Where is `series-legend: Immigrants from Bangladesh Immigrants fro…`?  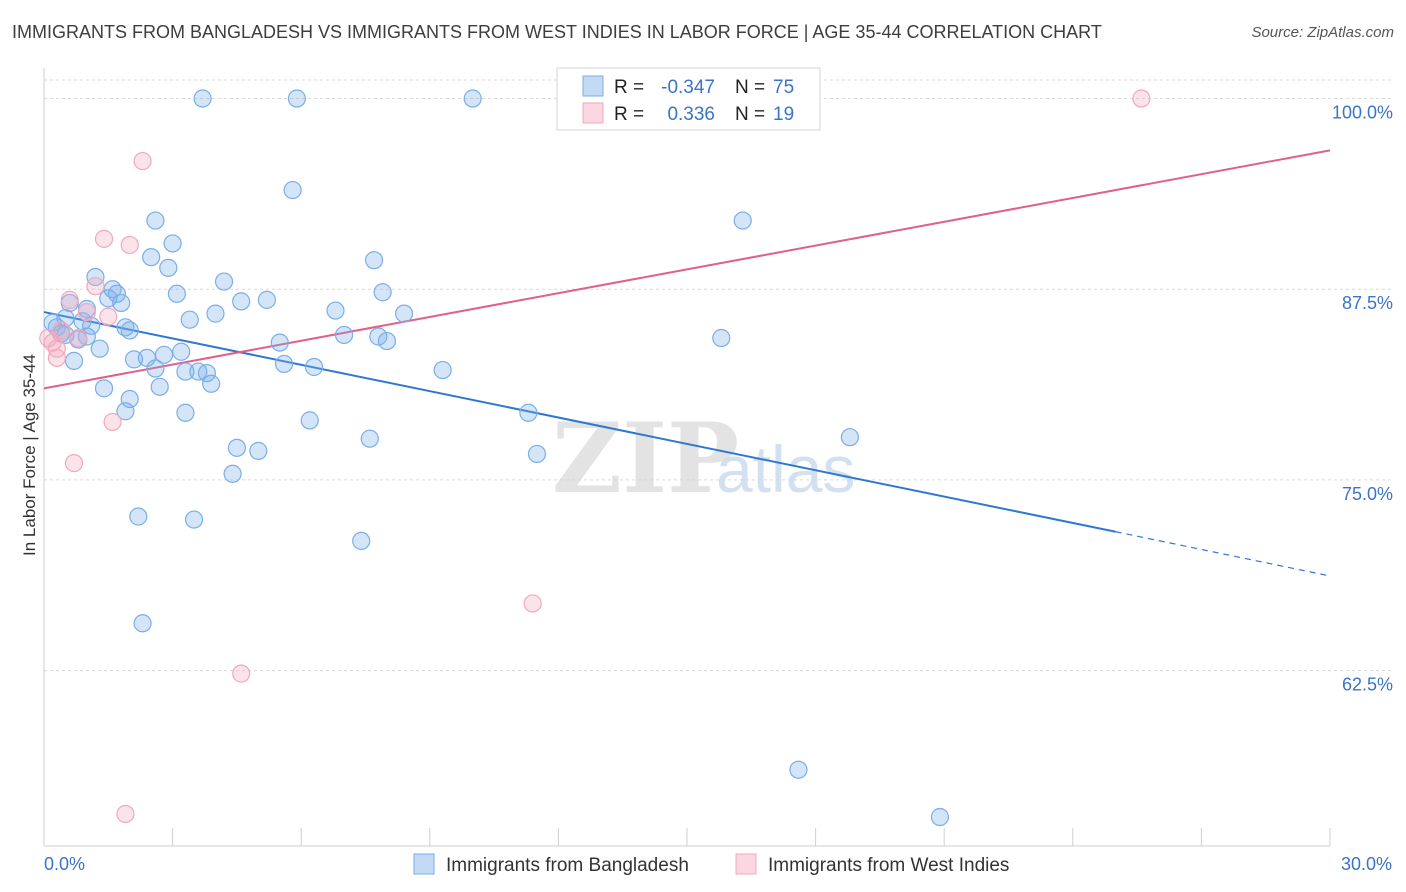 series-legend: Immigrants from Bangladesh Immigrants fro… is located at coordinates (711, 864).